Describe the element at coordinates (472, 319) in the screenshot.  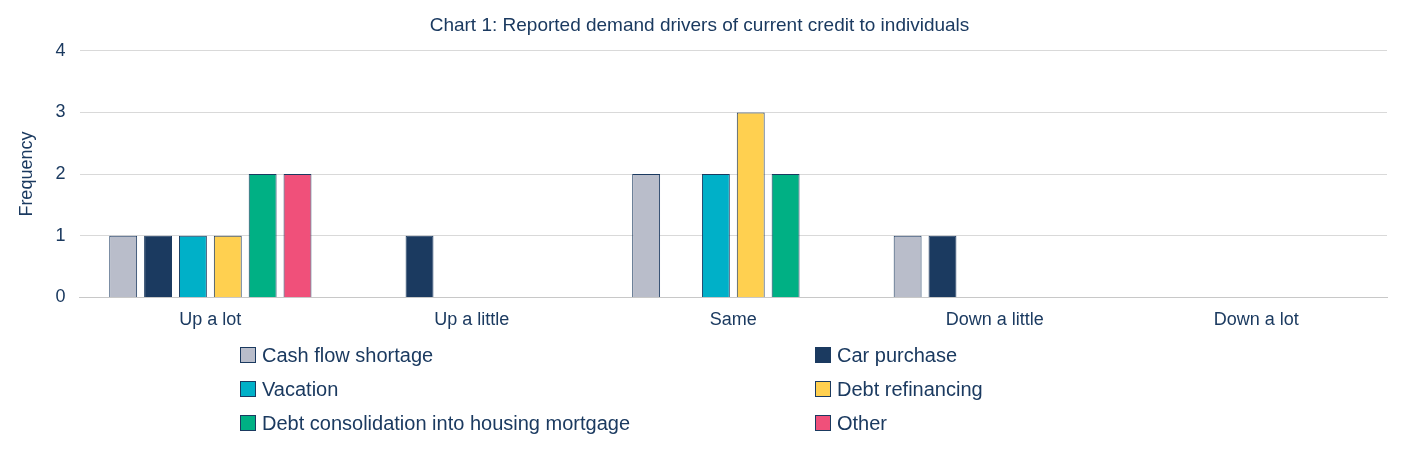
I see `x-tick-label: Up a little` at that location.